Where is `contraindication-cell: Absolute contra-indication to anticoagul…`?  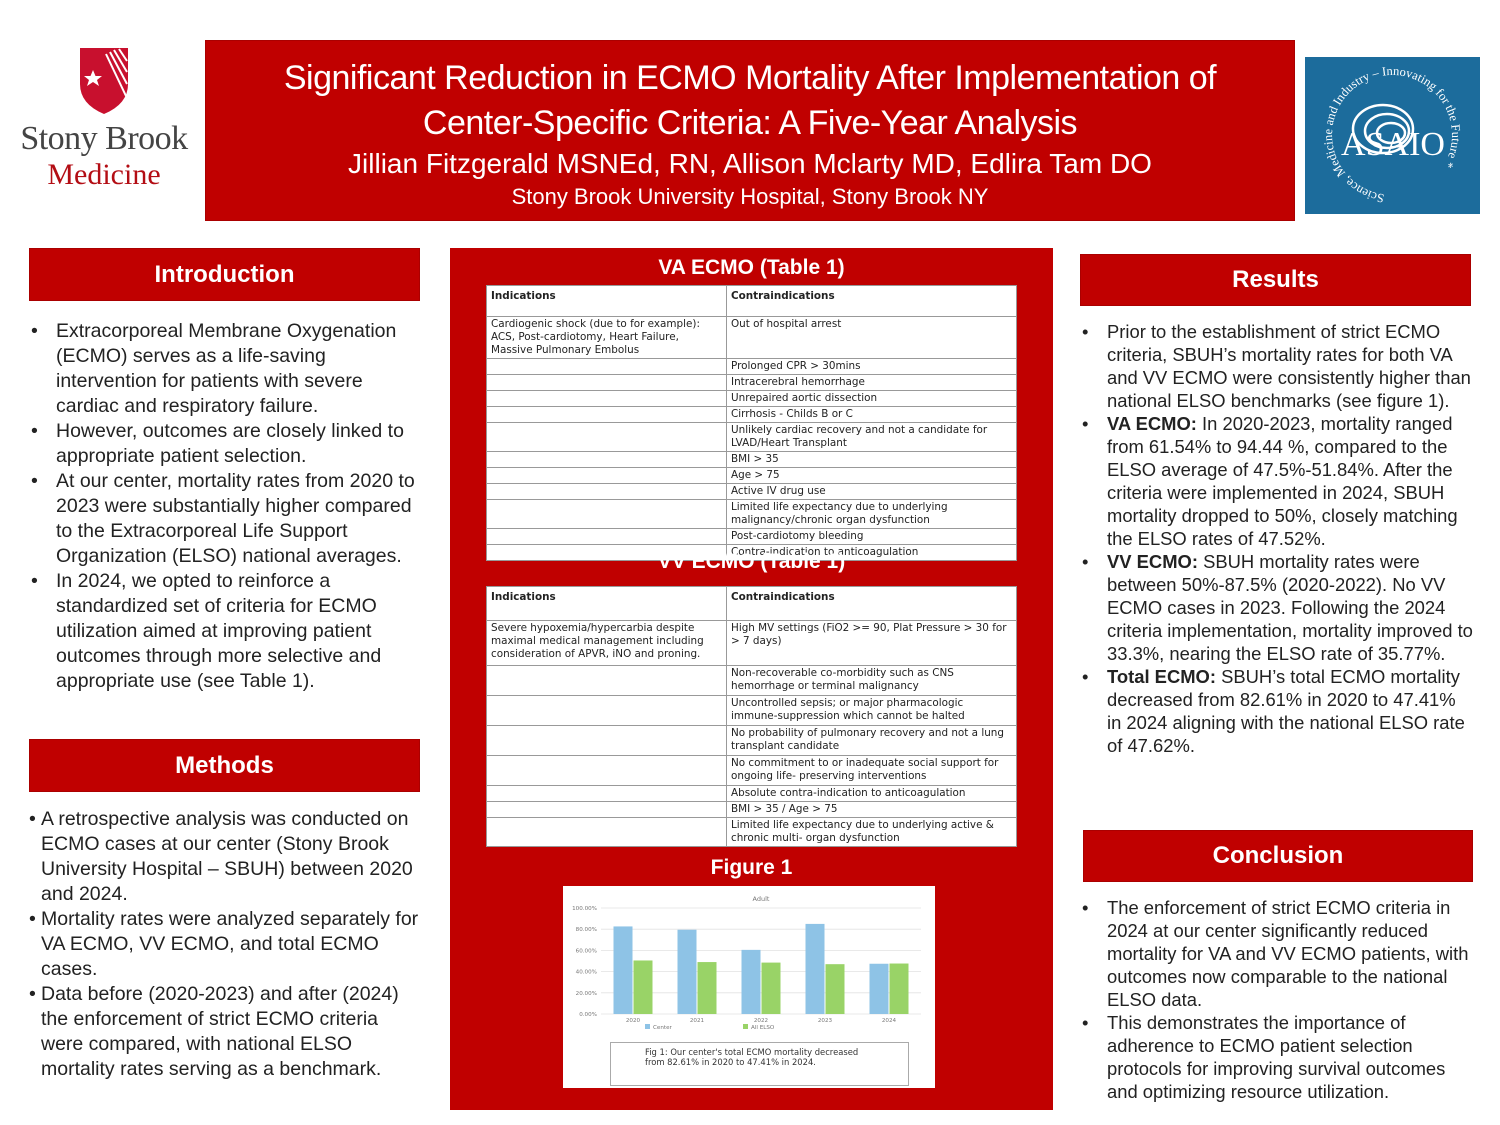
contraindication-cell: Absolute contra-indication to anticoagul… is located at coordinates (871, 793).